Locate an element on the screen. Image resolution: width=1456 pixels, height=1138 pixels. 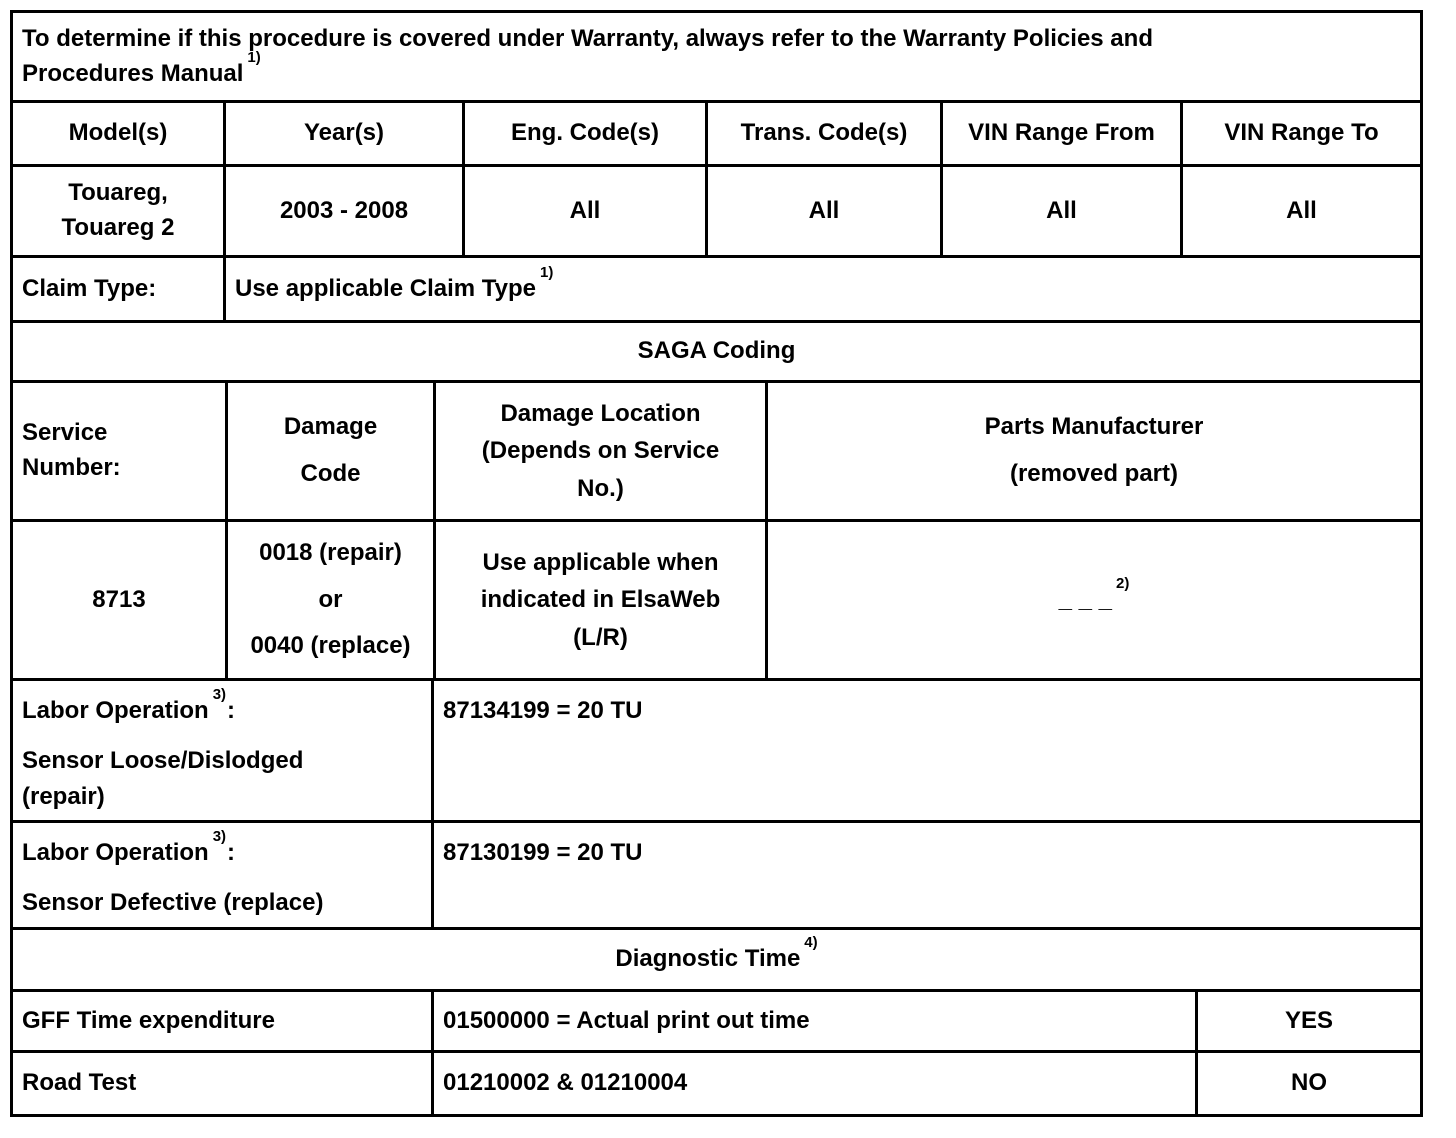
header-vin-range-from: VIN Range From is located at coordinates (1063, 133).